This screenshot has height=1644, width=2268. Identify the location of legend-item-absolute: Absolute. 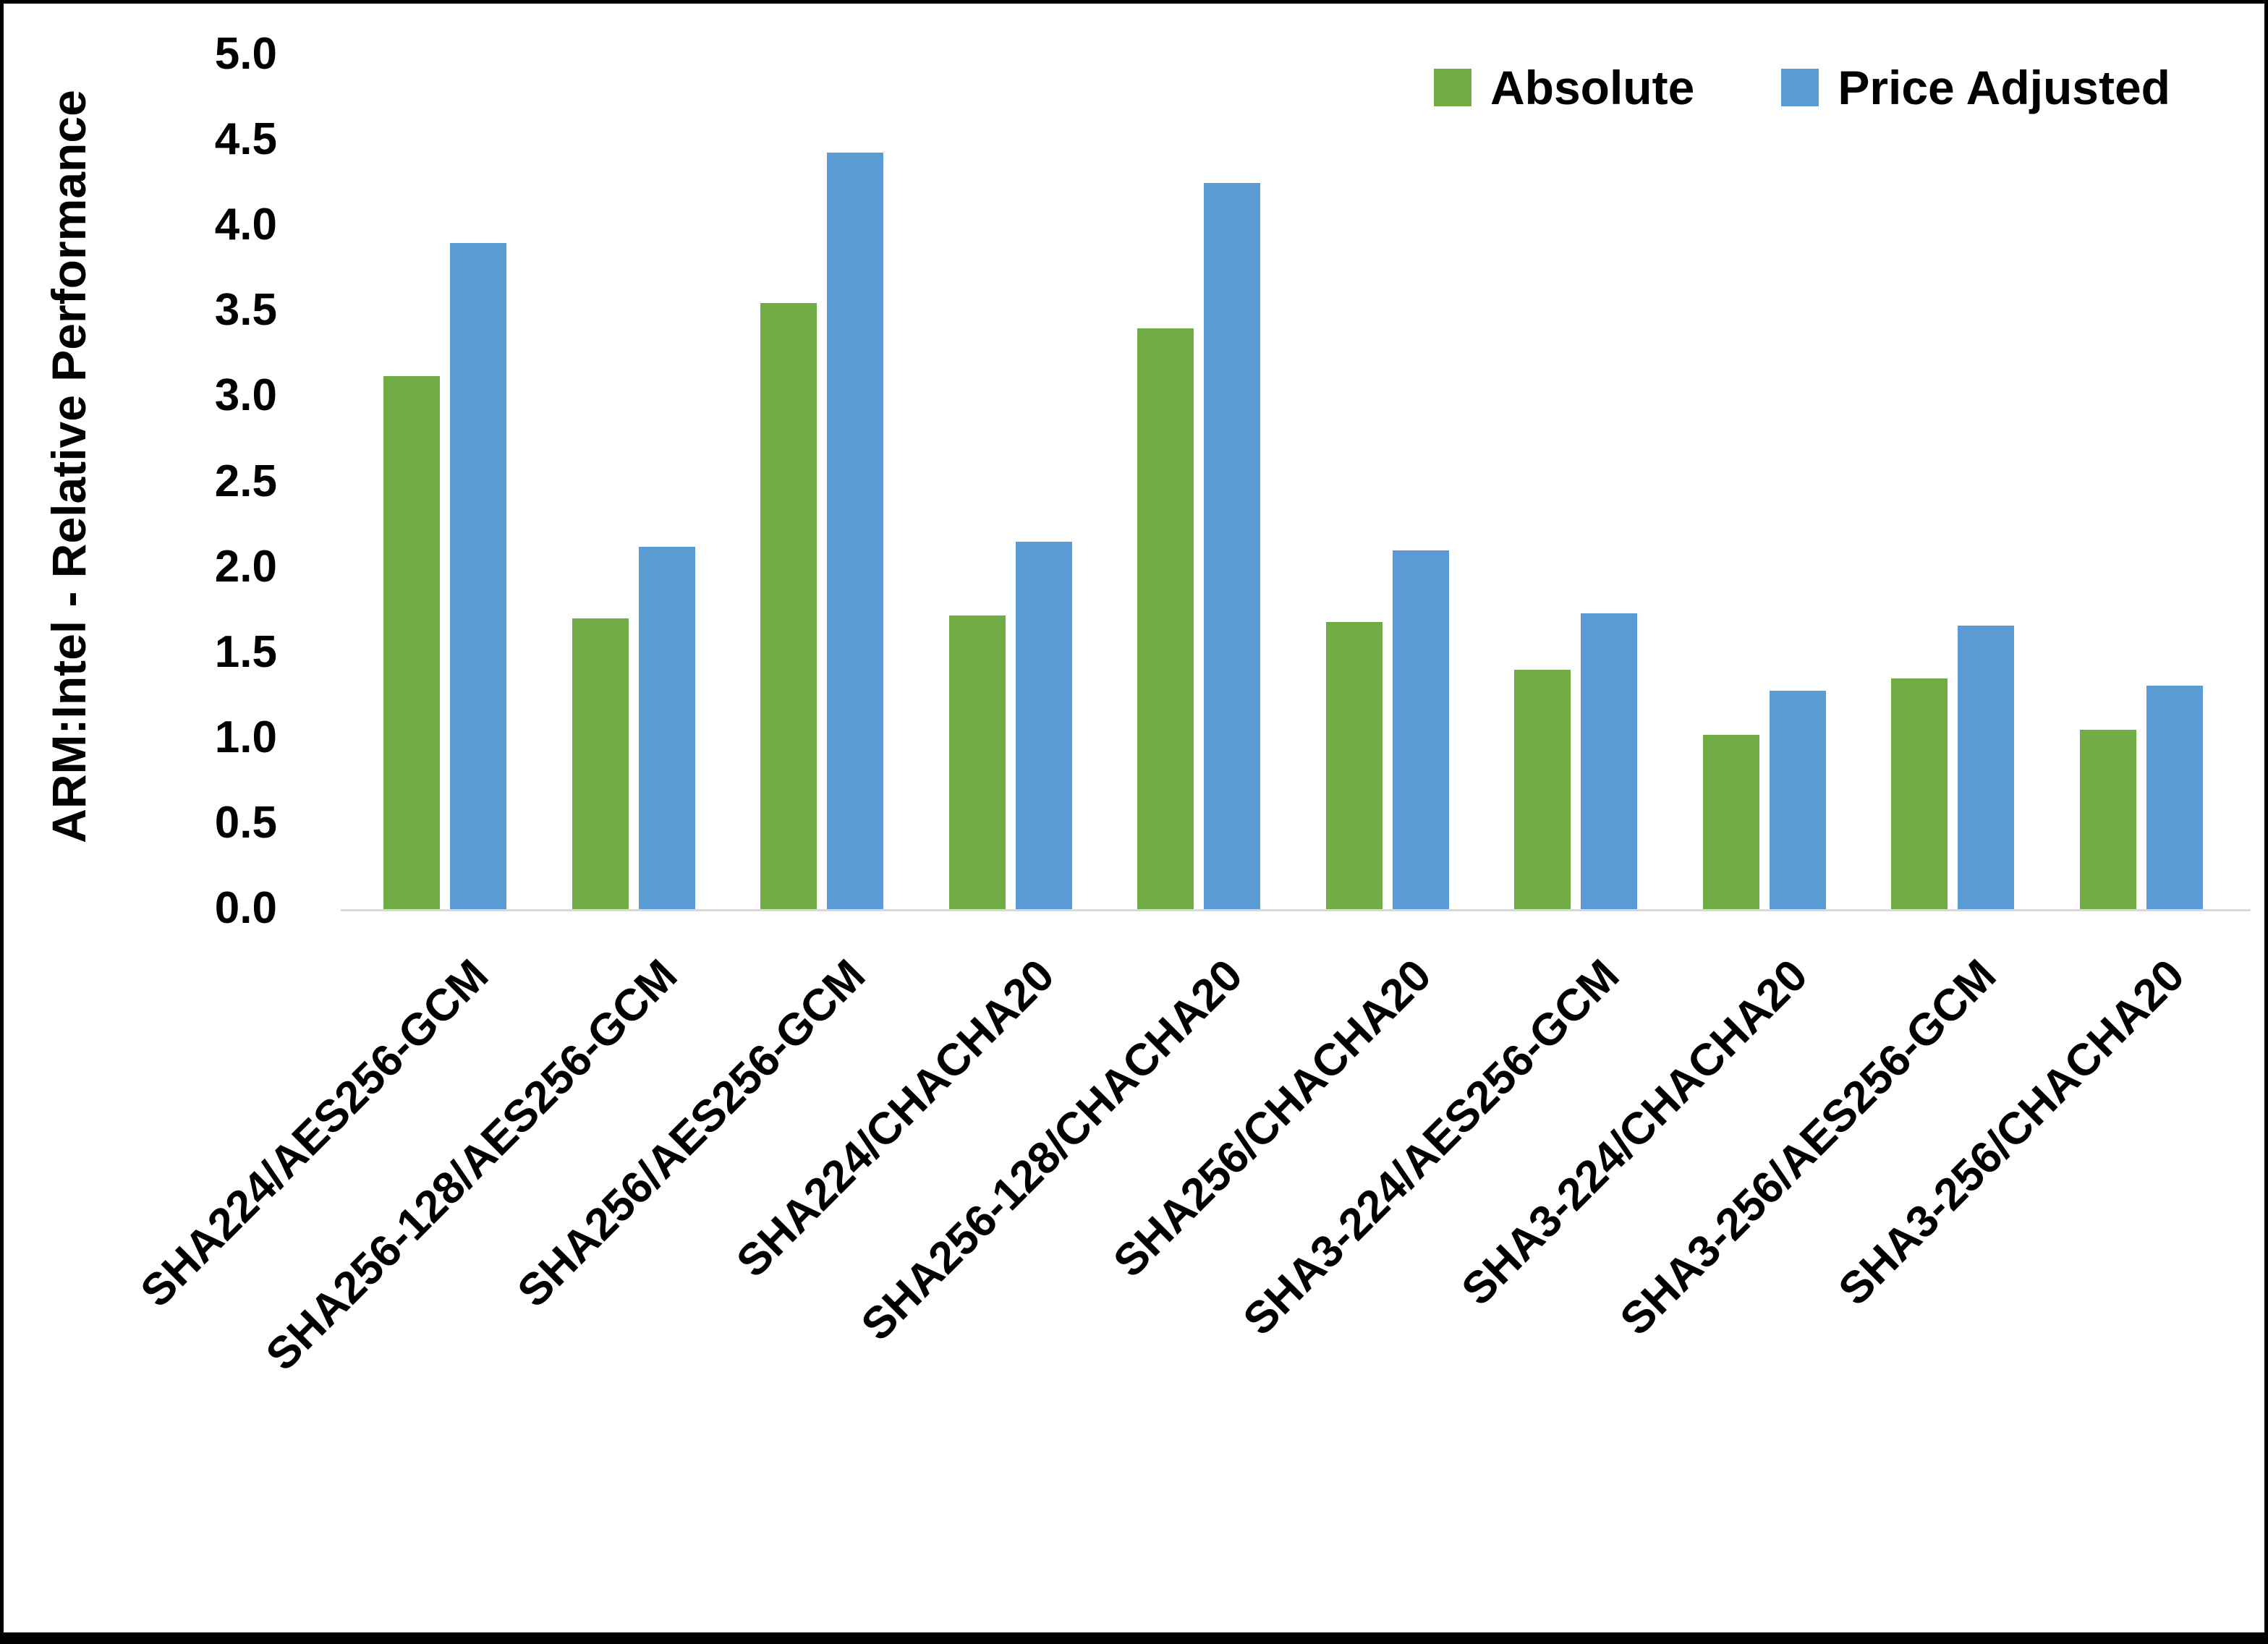
(1564, 87).